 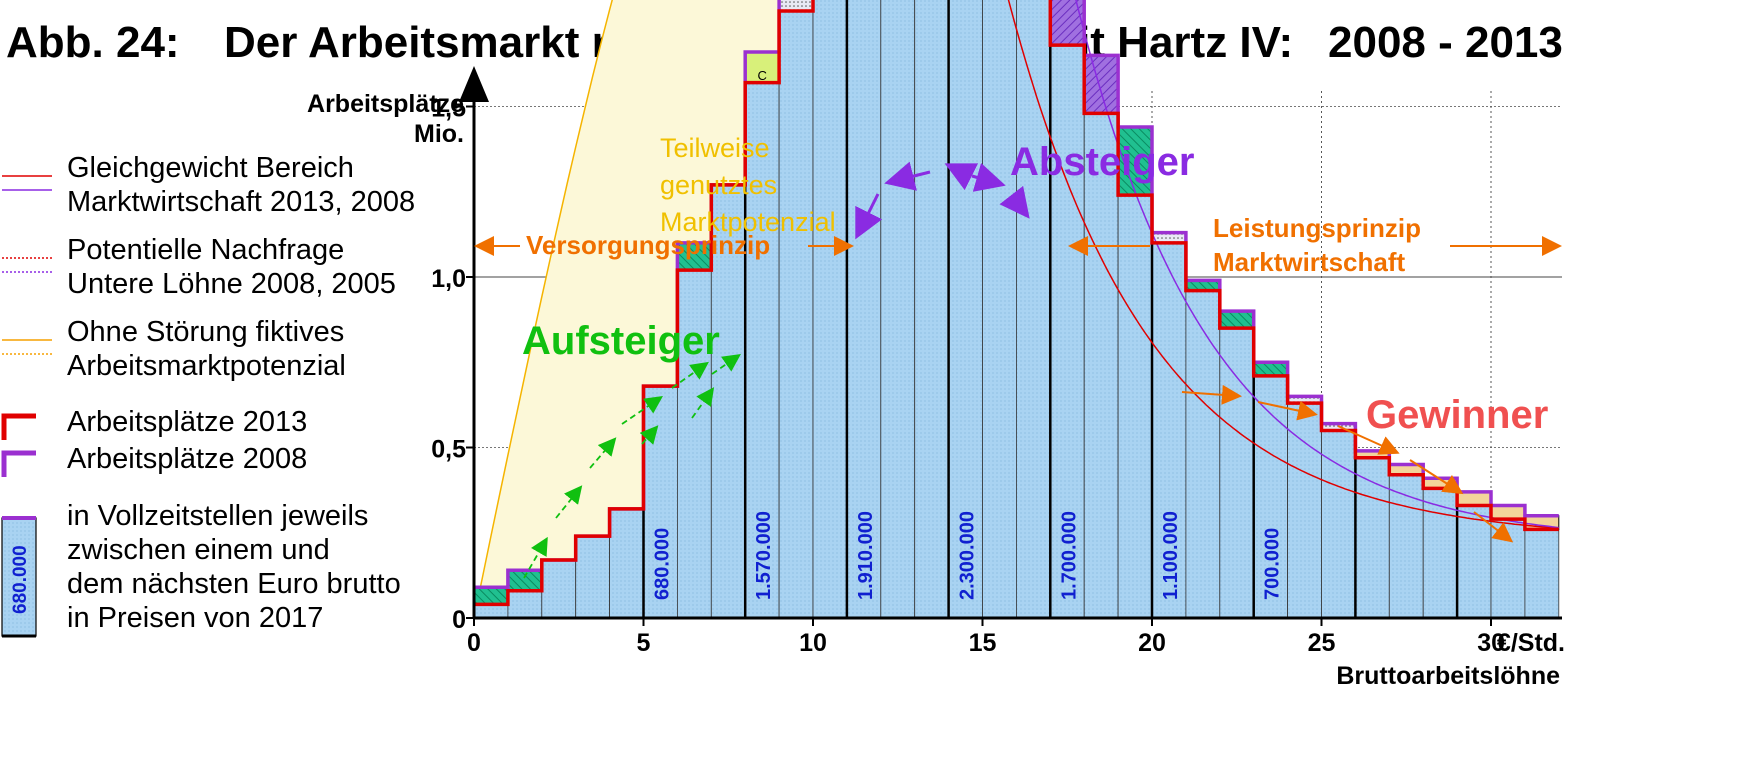 I want to click on y-tick-label: 1,0, so click(x=448, y=279).